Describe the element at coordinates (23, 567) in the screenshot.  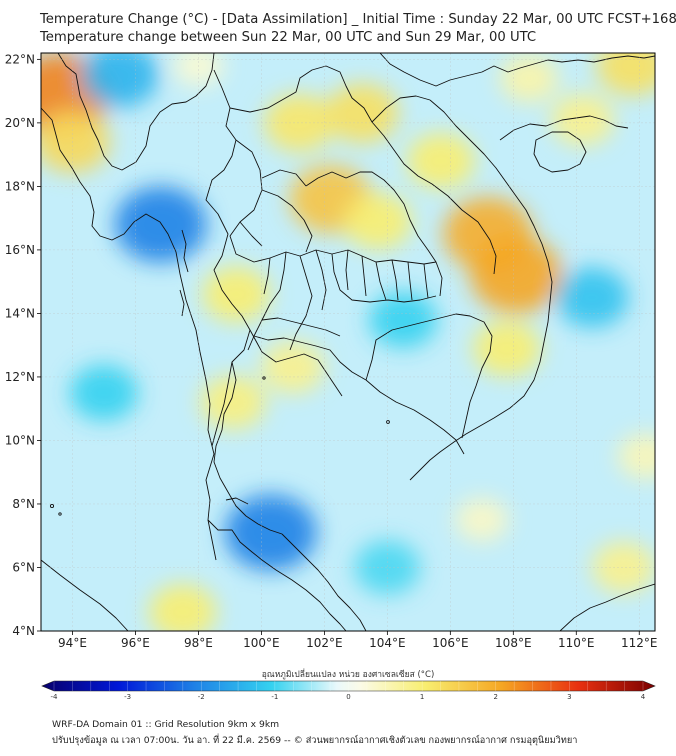
I see `lat-tick-label: 6°N` at that location.